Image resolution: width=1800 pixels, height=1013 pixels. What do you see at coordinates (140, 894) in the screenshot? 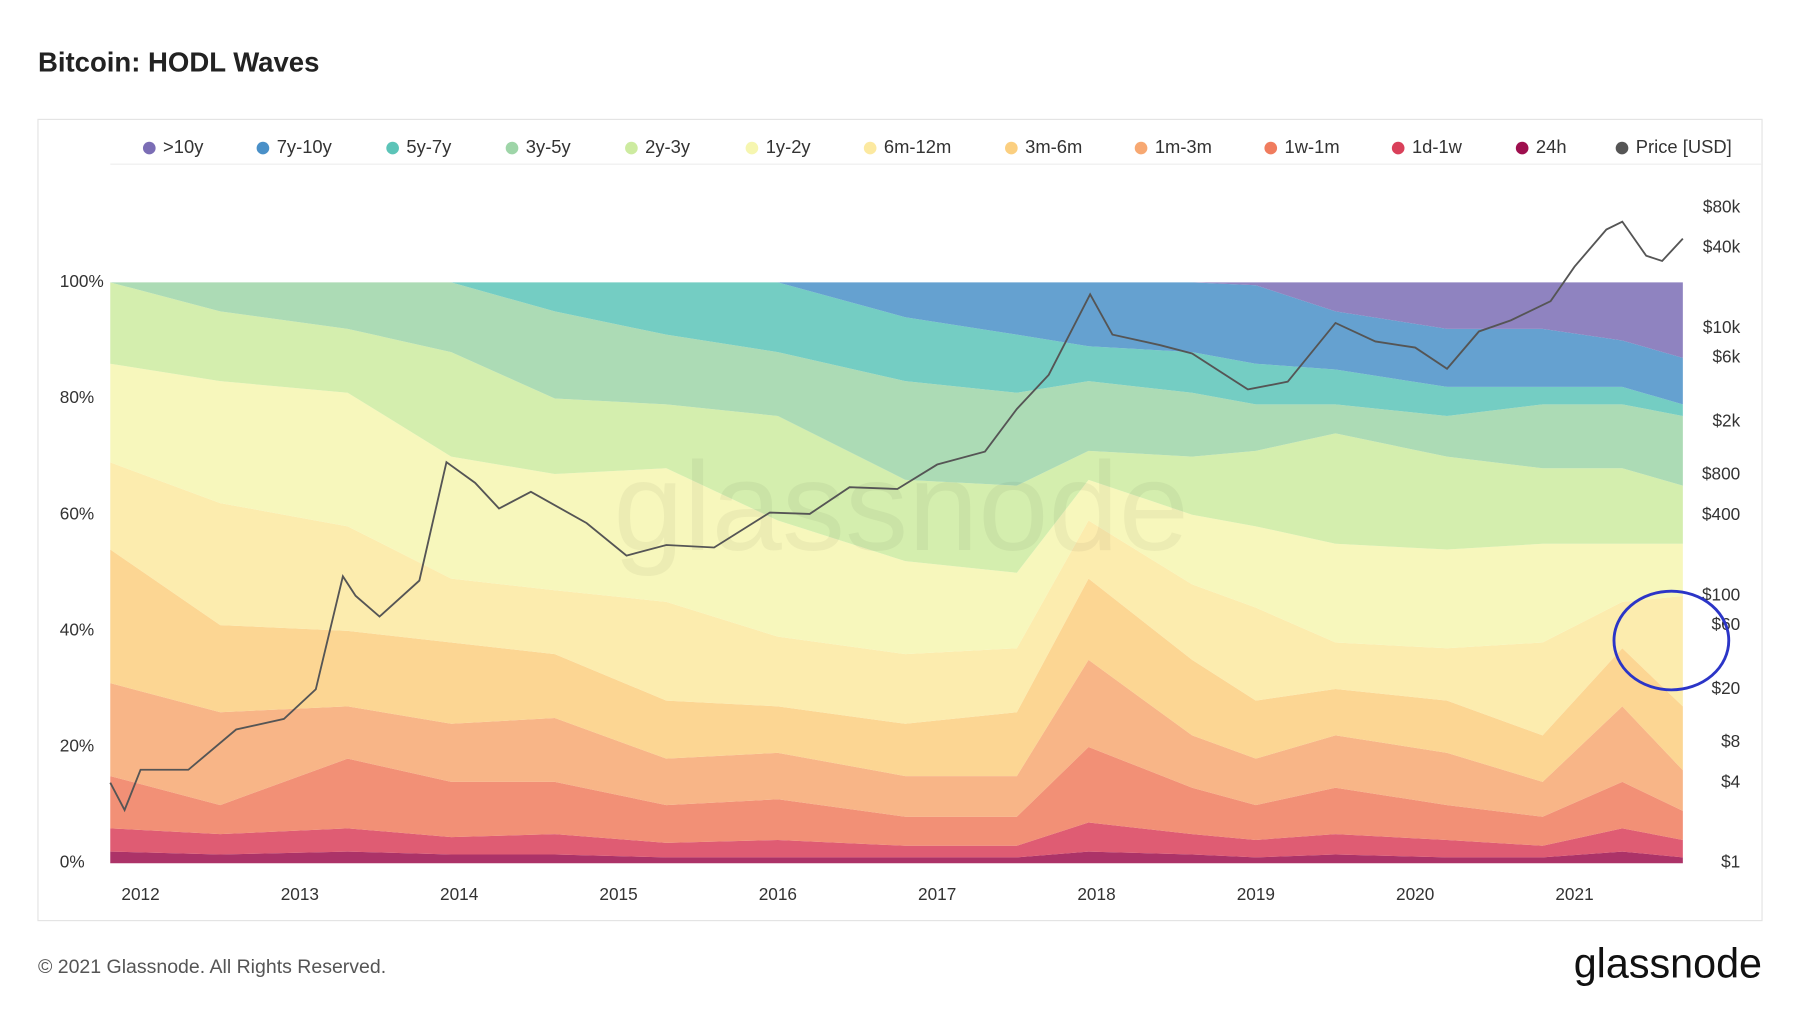
I see `x-tick-label: 2012` at bounding box center [140, 894].